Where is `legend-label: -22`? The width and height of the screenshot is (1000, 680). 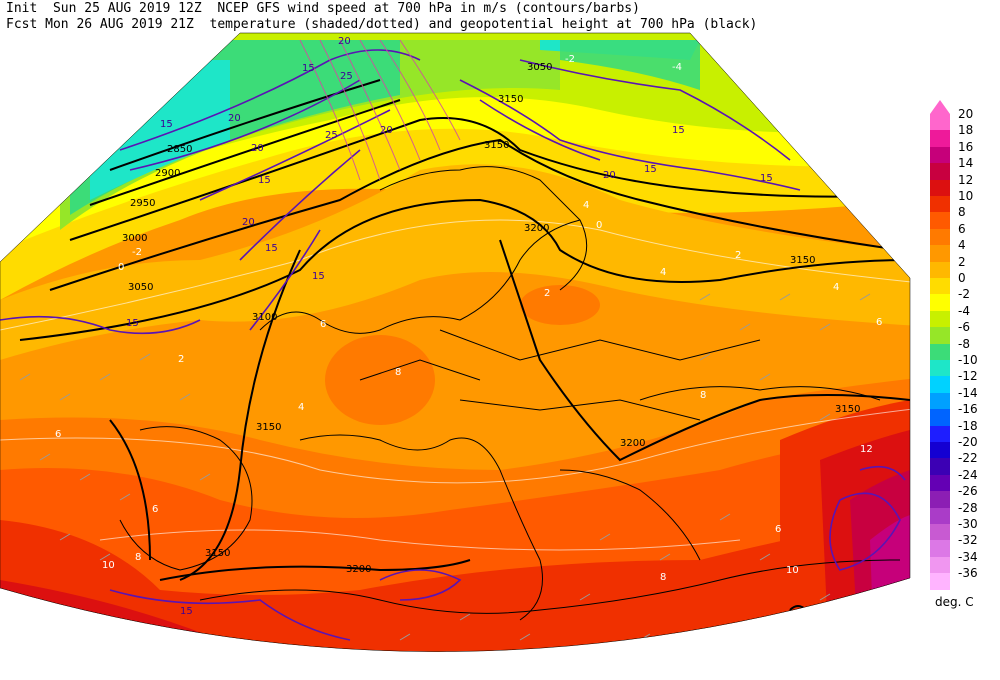
legend-label: -22 is located at coordinates (968, 458).